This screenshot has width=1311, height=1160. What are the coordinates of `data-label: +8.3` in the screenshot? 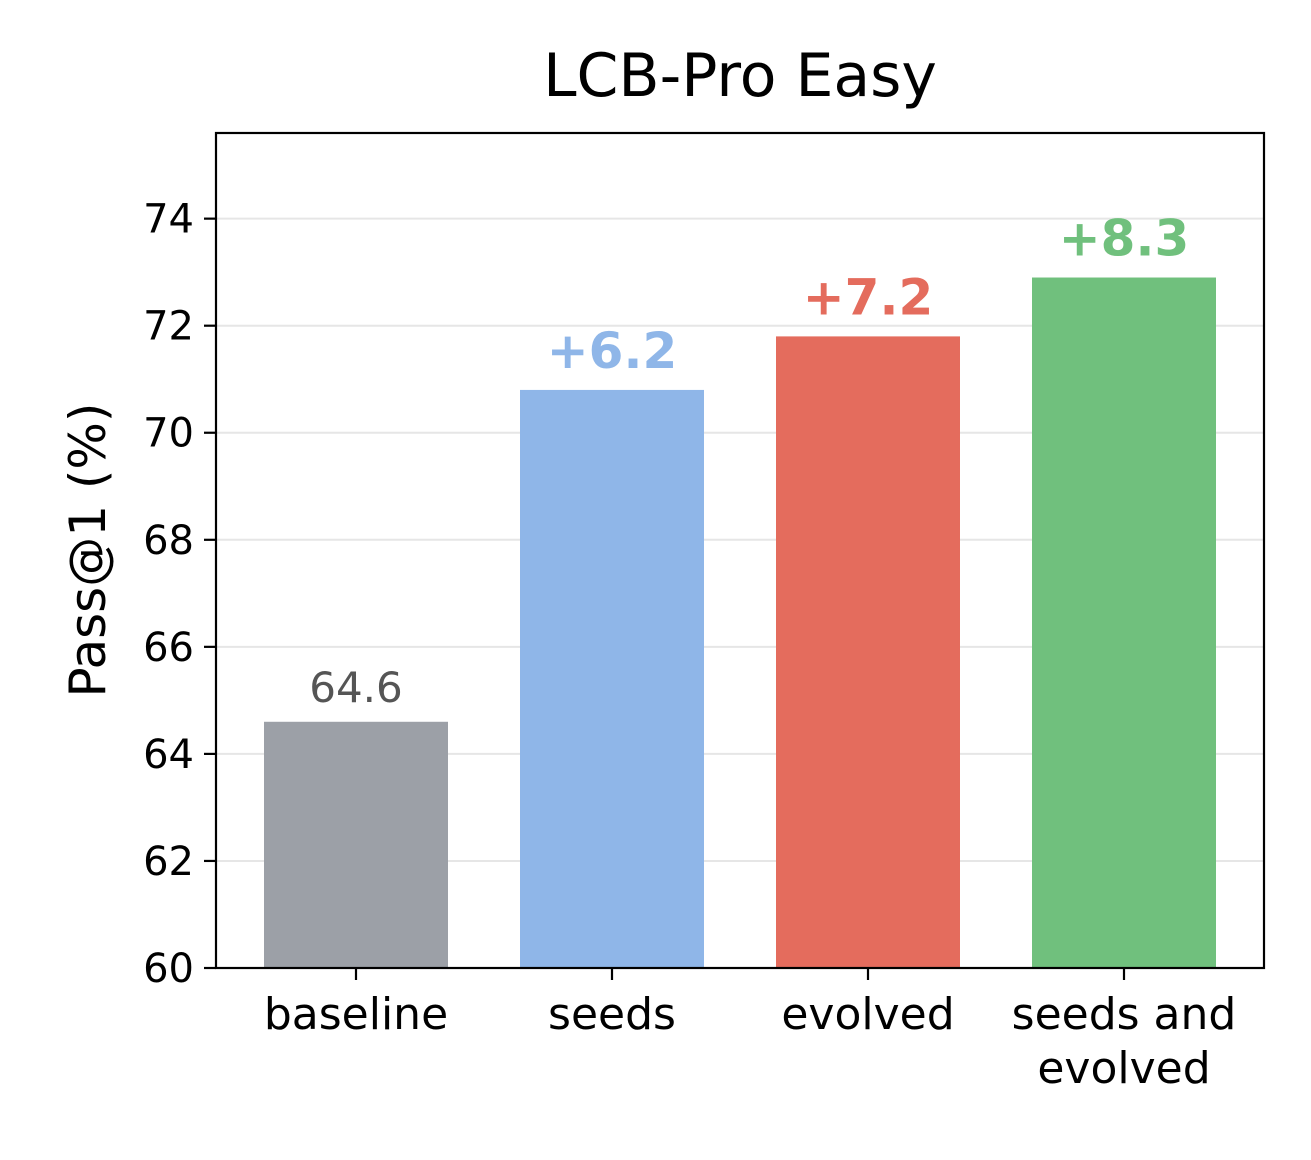 It's located at (1124, 239).